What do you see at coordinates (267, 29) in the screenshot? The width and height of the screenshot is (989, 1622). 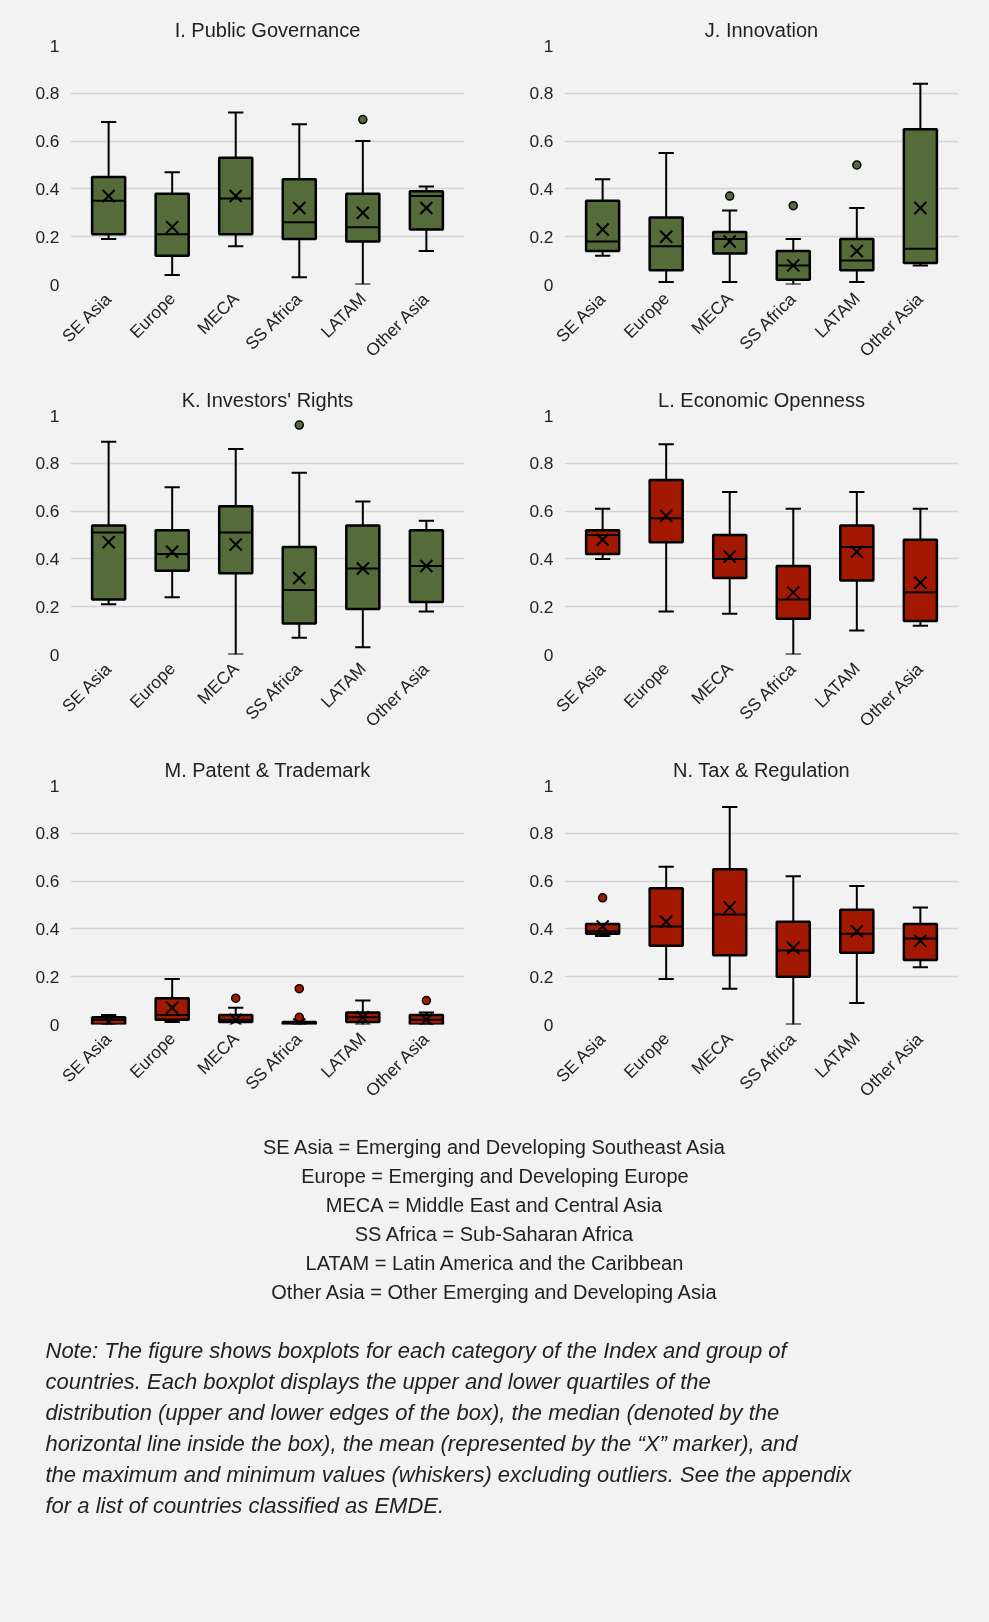 I see `chart-title: I. Public Governance` at bounding box center [267, 29].